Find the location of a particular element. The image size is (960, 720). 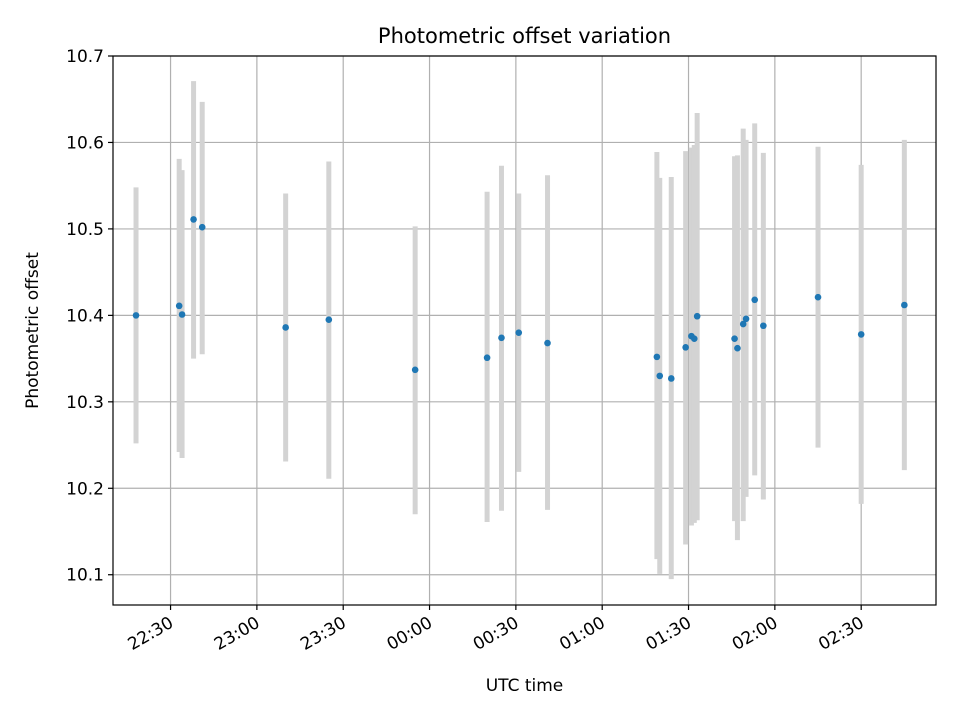

y-tick-label: 10.3 is located at coordinates (85, 403).